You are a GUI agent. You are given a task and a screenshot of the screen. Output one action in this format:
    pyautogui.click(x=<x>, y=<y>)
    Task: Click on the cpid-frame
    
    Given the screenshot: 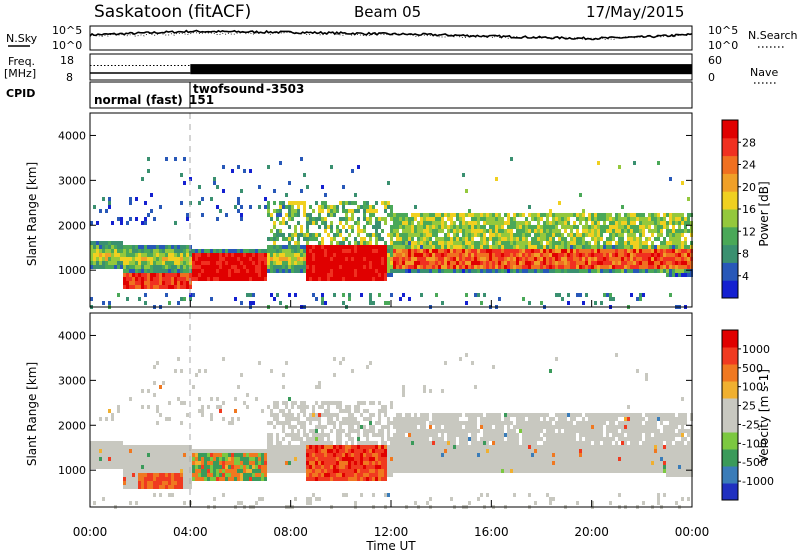 What is the action you would take?
    pyautogui.click(x=391, y=95)
    